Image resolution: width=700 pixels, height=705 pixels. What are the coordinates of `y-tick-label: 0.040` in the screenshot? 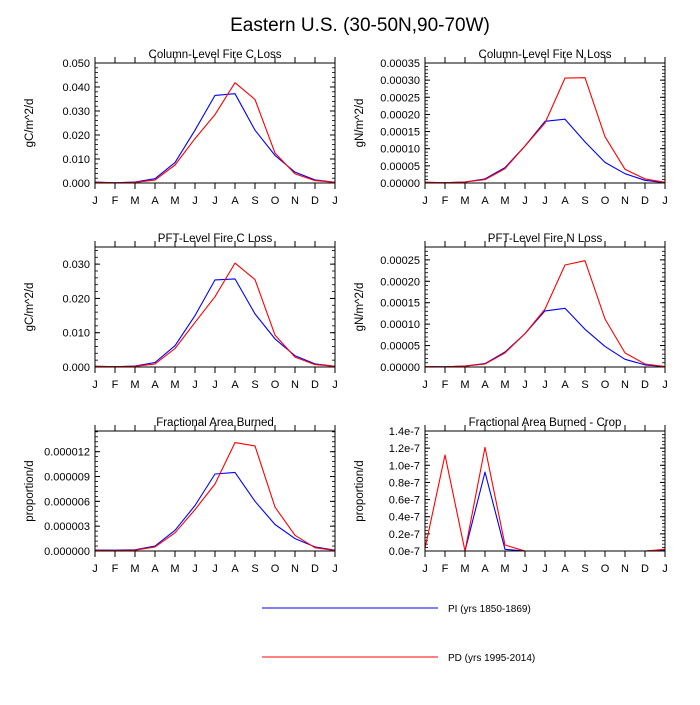 It's located at (76, 88).